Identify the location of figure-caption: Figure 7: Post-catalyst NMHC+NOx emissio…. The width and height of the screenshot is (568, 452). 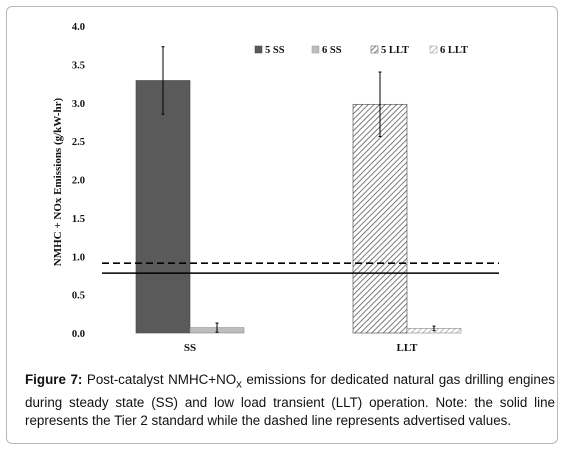
(290, 400).